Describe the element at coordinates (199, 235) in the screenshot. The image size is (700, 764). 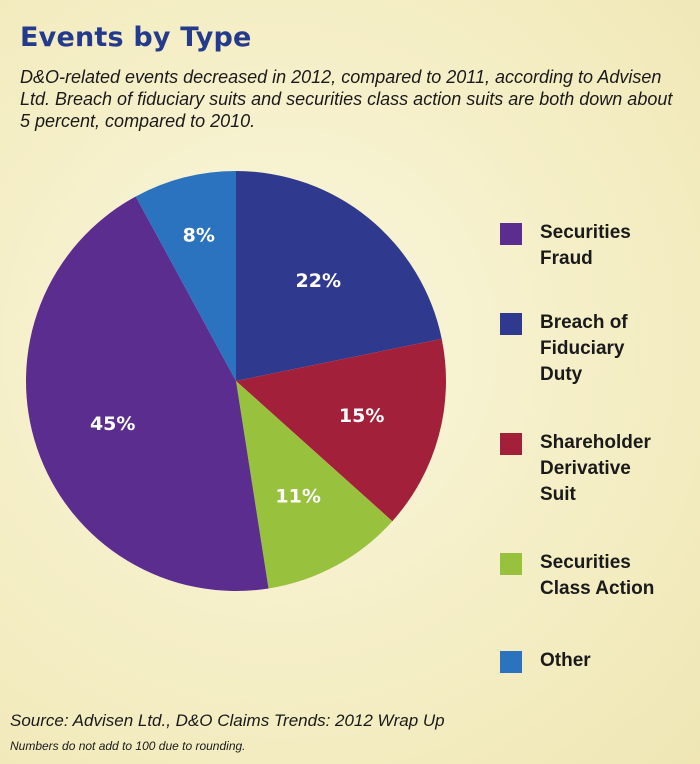
I see `slice-label: 8%` at that location.